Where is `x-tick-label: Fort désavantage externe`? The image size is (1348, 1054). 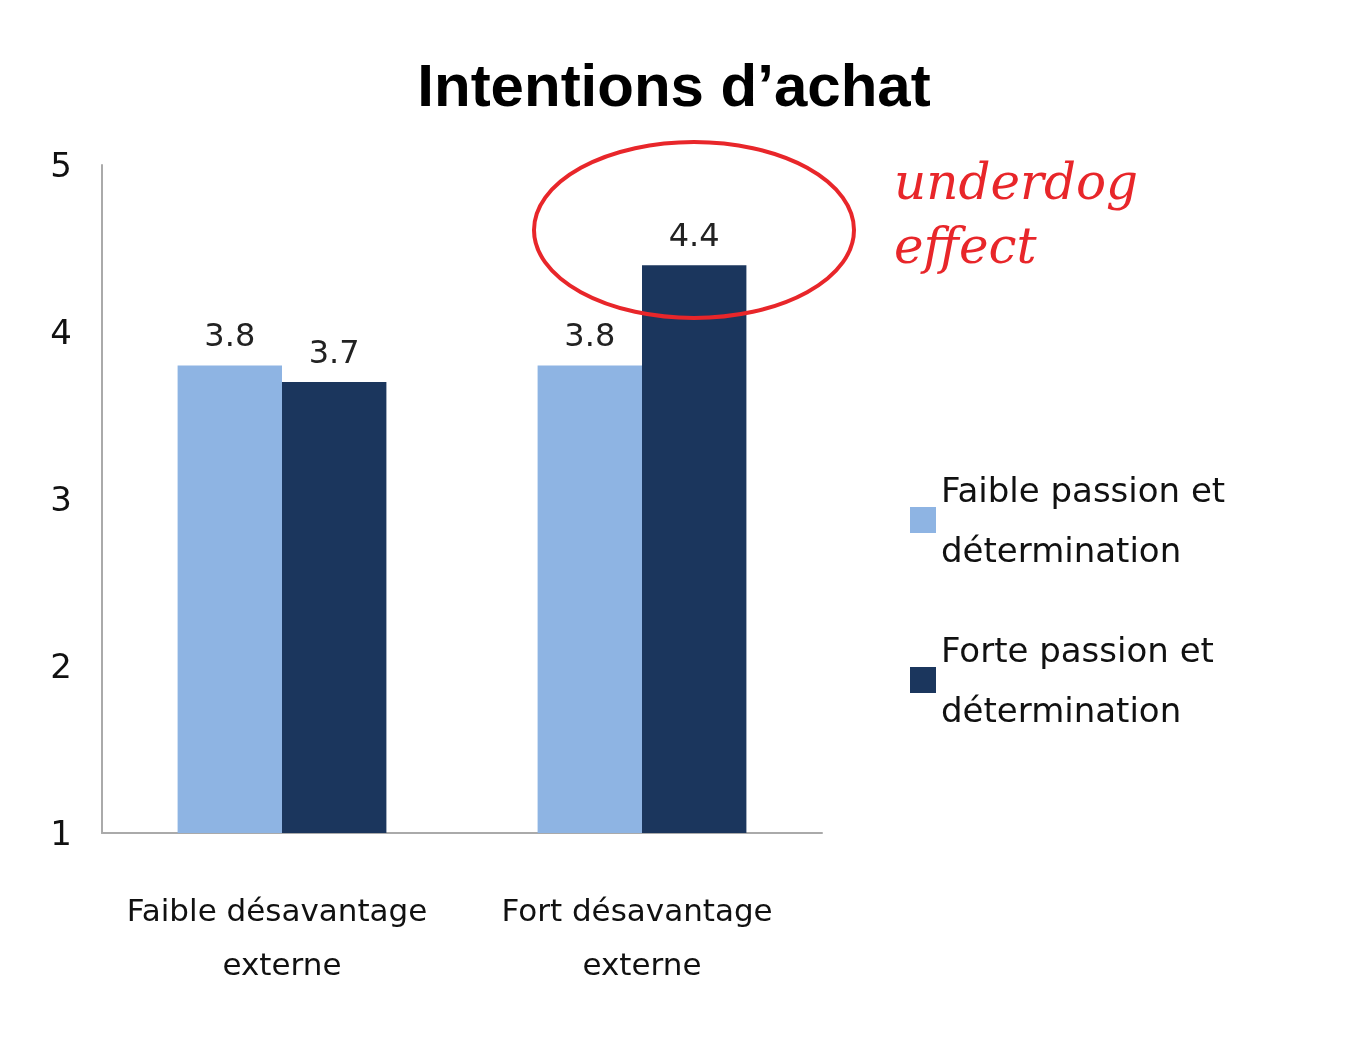
x-tick-label: Fort désavantage externe is located at coordinates (642, 937).